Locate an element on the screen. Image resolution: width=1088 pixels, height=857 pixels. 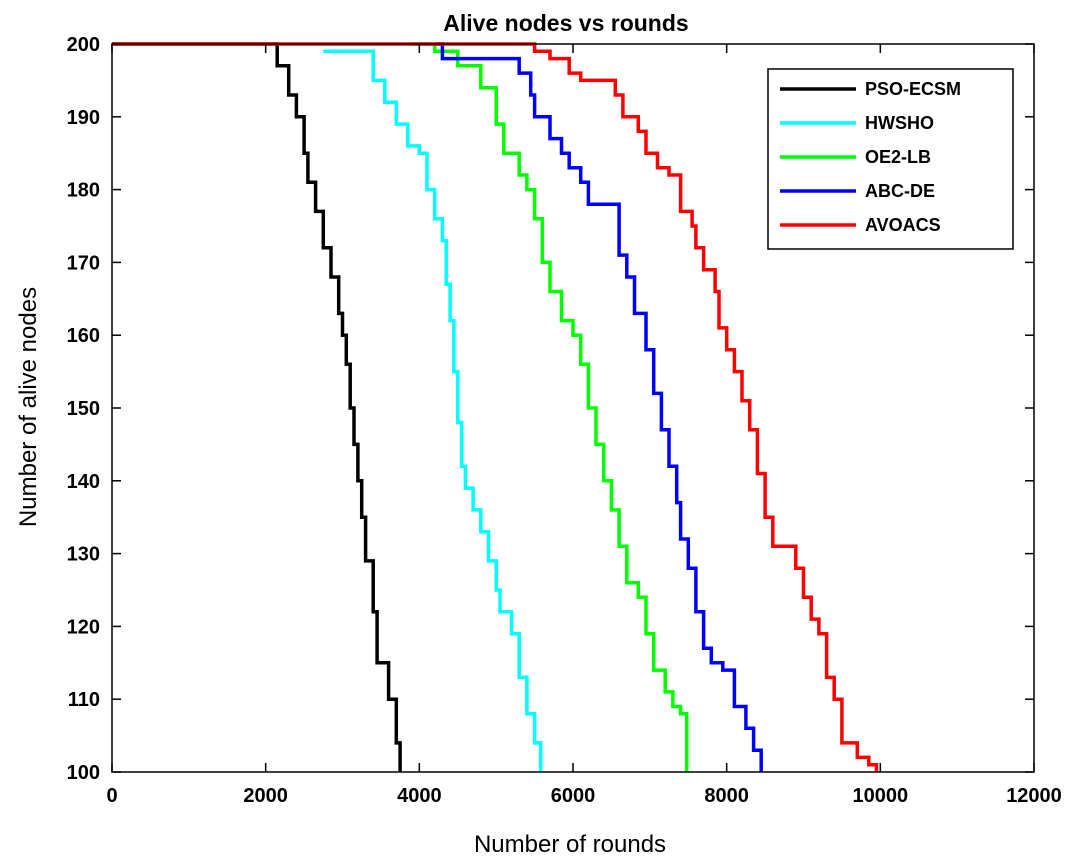
y-tick-label: 100 is located at coordinates (83, 773).